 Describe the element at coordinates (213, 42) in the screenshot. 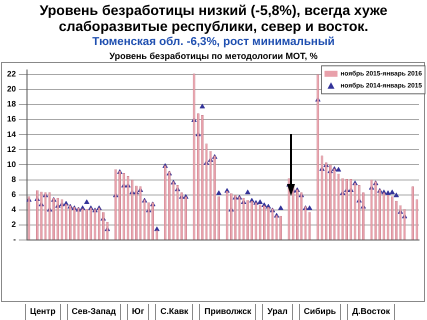

I see `chart-subtitle: Тюменская обл. -6,3%, рост минимальный` at that location.